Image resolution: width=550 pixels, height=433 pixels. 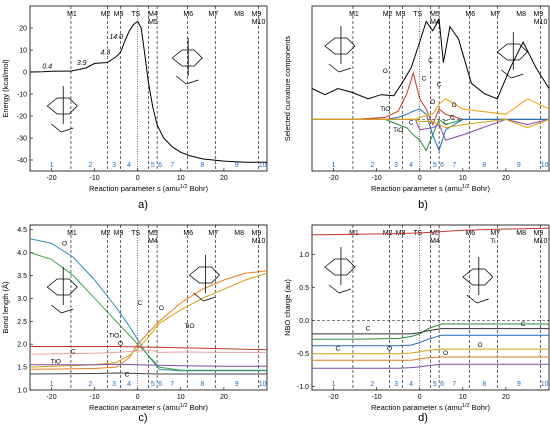 I want to click on y-tick-label: 3.0, so click(x=22, y=299).